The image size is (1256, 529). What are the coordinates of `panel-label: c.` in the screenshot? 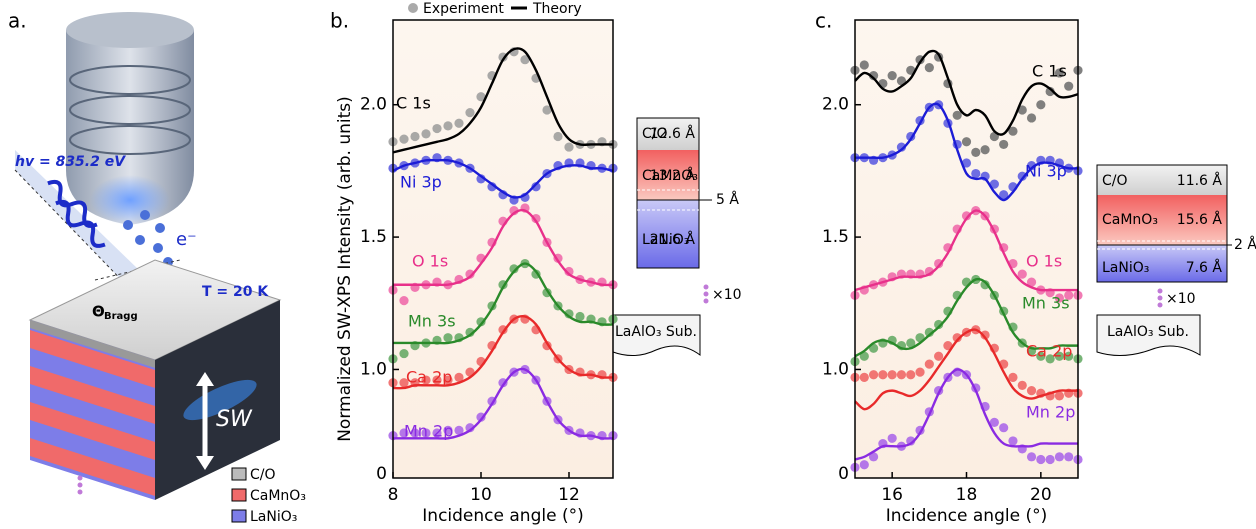 It's located at (823, 21).